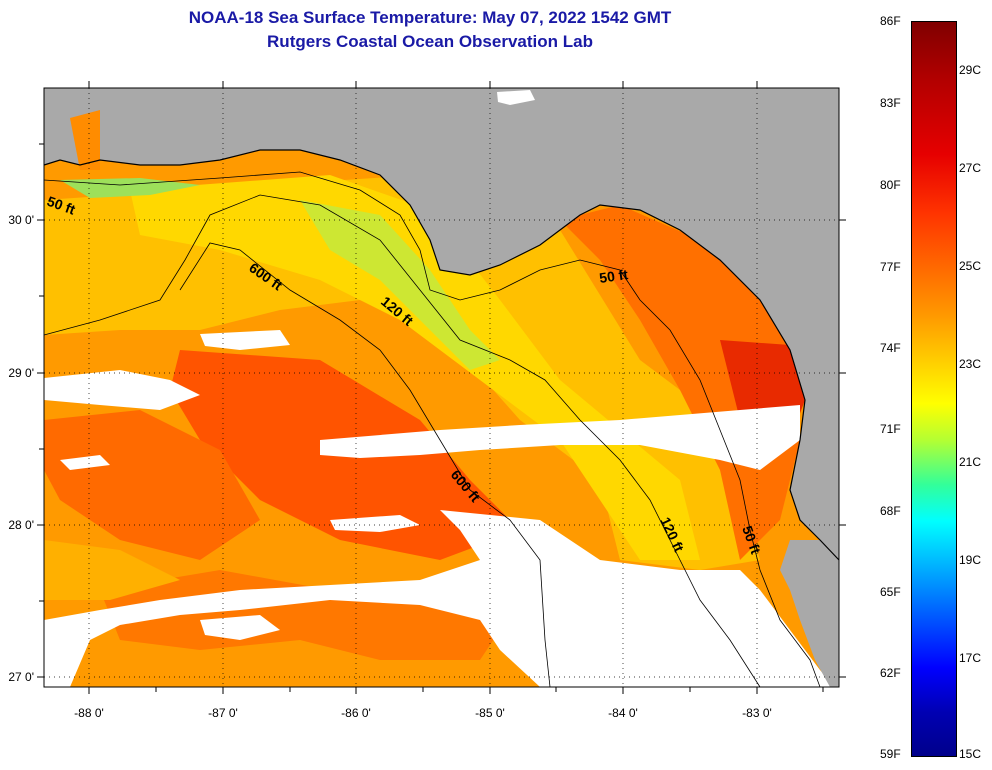 This screenshot has width=992, height=770. Describe the element at coordinates (516, 97) in the screenshot. I see `land-white-patch` at that location.